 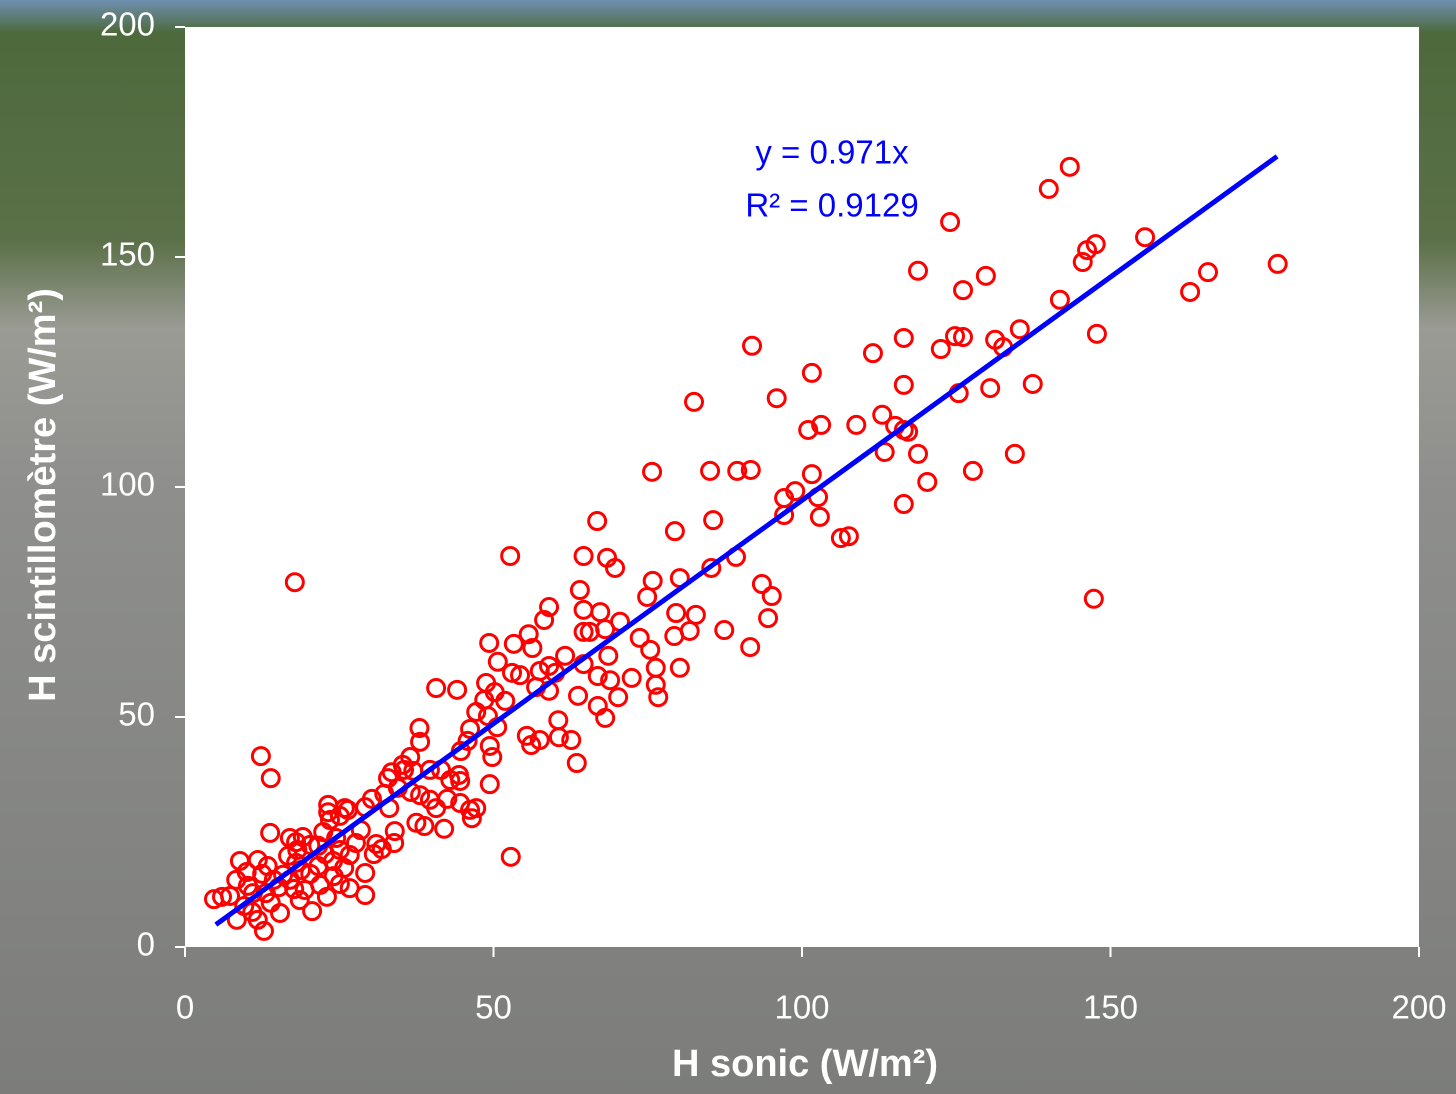 What do you see at coordinates (185, 1007) in the screenshot?
I see `x-tick-label: 0` at bounding box center [185, 1007].